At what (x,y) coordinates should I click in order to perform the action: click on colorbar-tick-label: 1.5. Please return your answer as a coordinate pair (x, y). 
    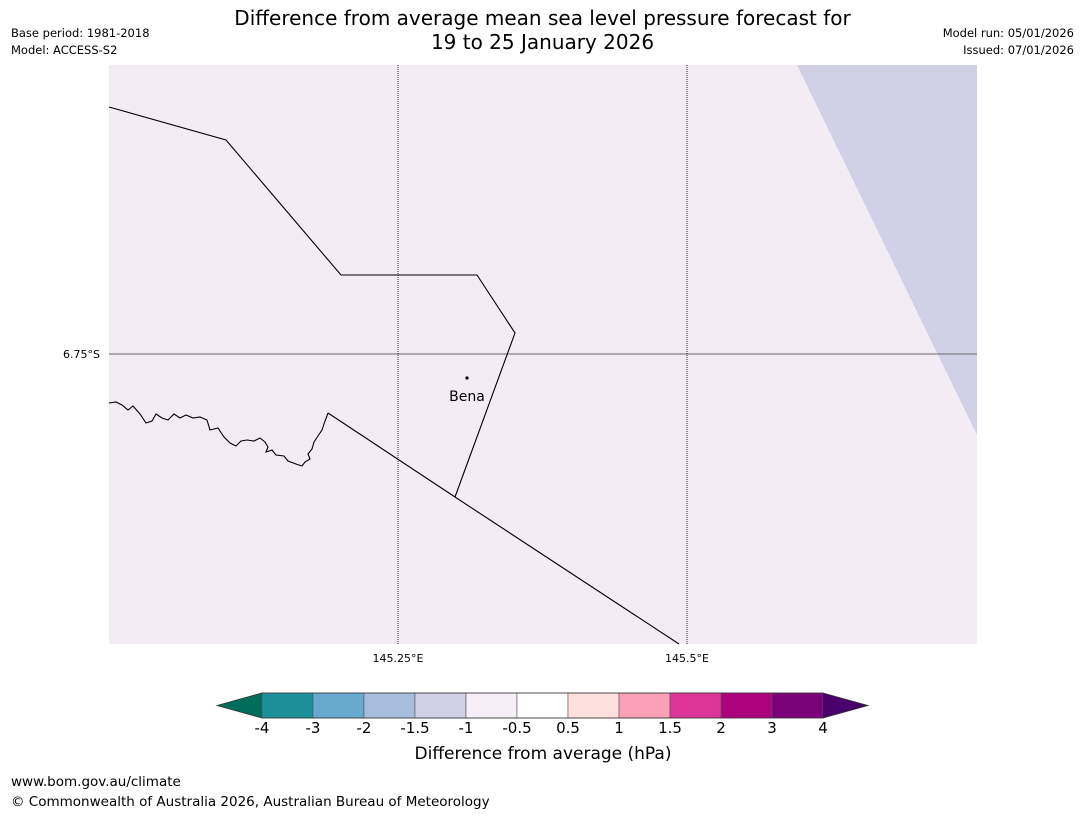
    Looking at the image, I should click on (670, 728).